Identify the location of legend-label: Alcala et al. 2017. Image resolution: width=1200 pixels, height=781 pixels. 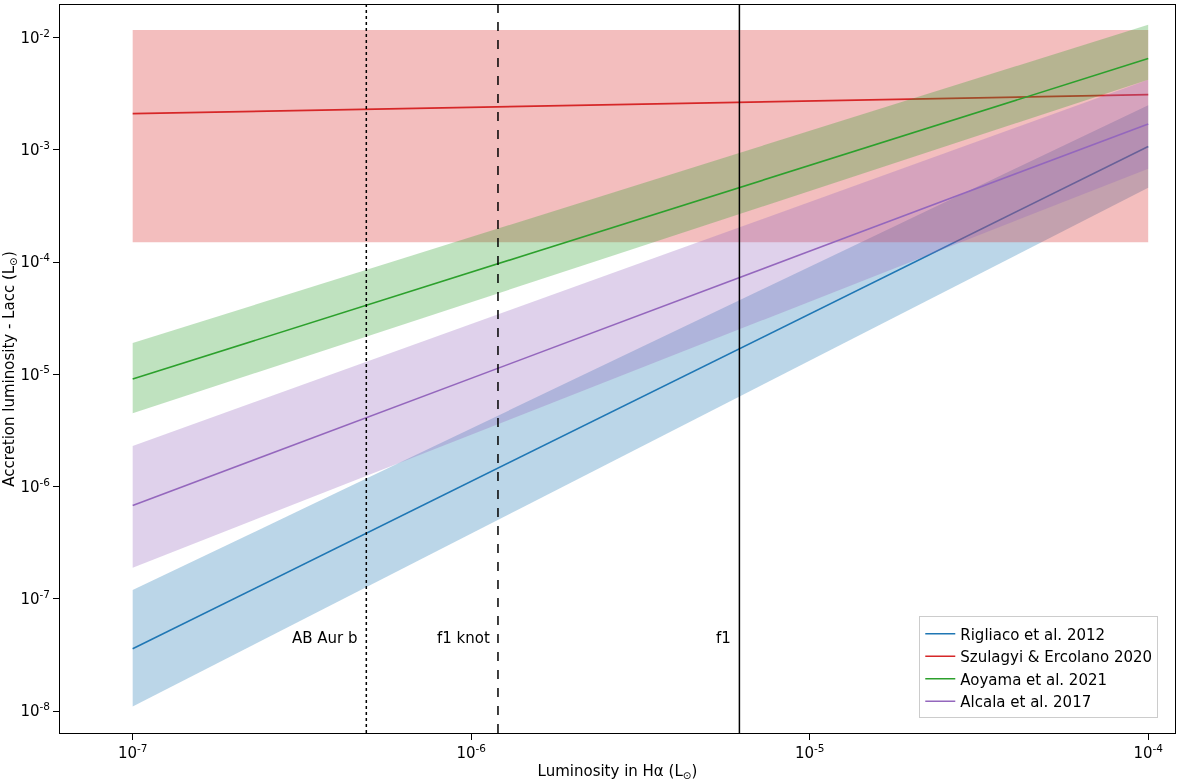
(1026, 702).